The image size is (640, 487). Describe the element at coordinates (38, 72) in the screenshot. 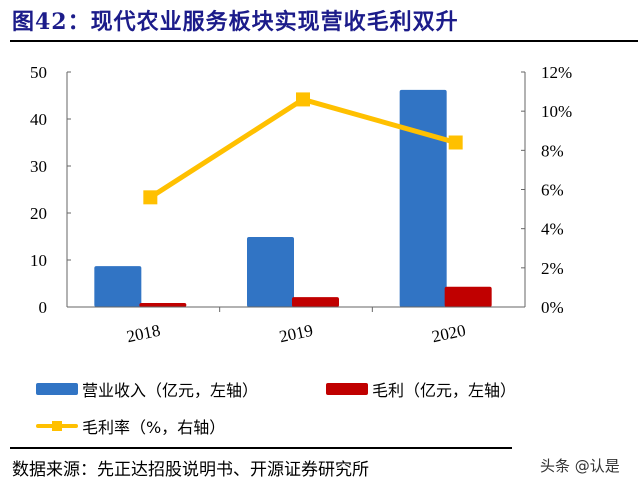

I see `left-axis-tick-label: 50` at that location.